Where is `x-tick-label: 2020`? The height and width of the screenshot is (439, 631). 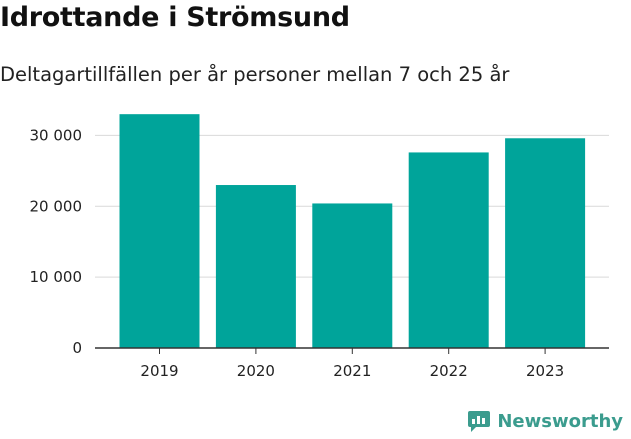
x-tick-label: 2020 is located at coordinates (256, 371).